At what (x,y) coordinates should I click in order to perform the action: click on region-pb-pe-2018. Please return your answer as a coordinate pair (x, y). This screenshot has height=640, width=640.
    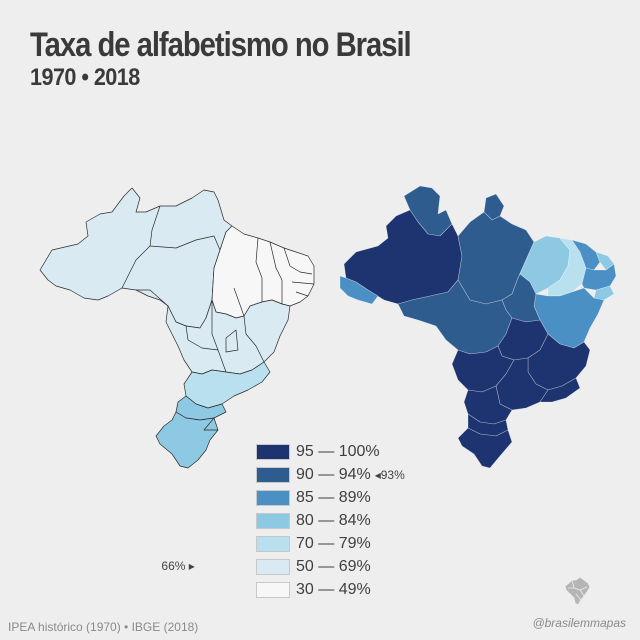
    Looking at the image, I should click on (599, 277).